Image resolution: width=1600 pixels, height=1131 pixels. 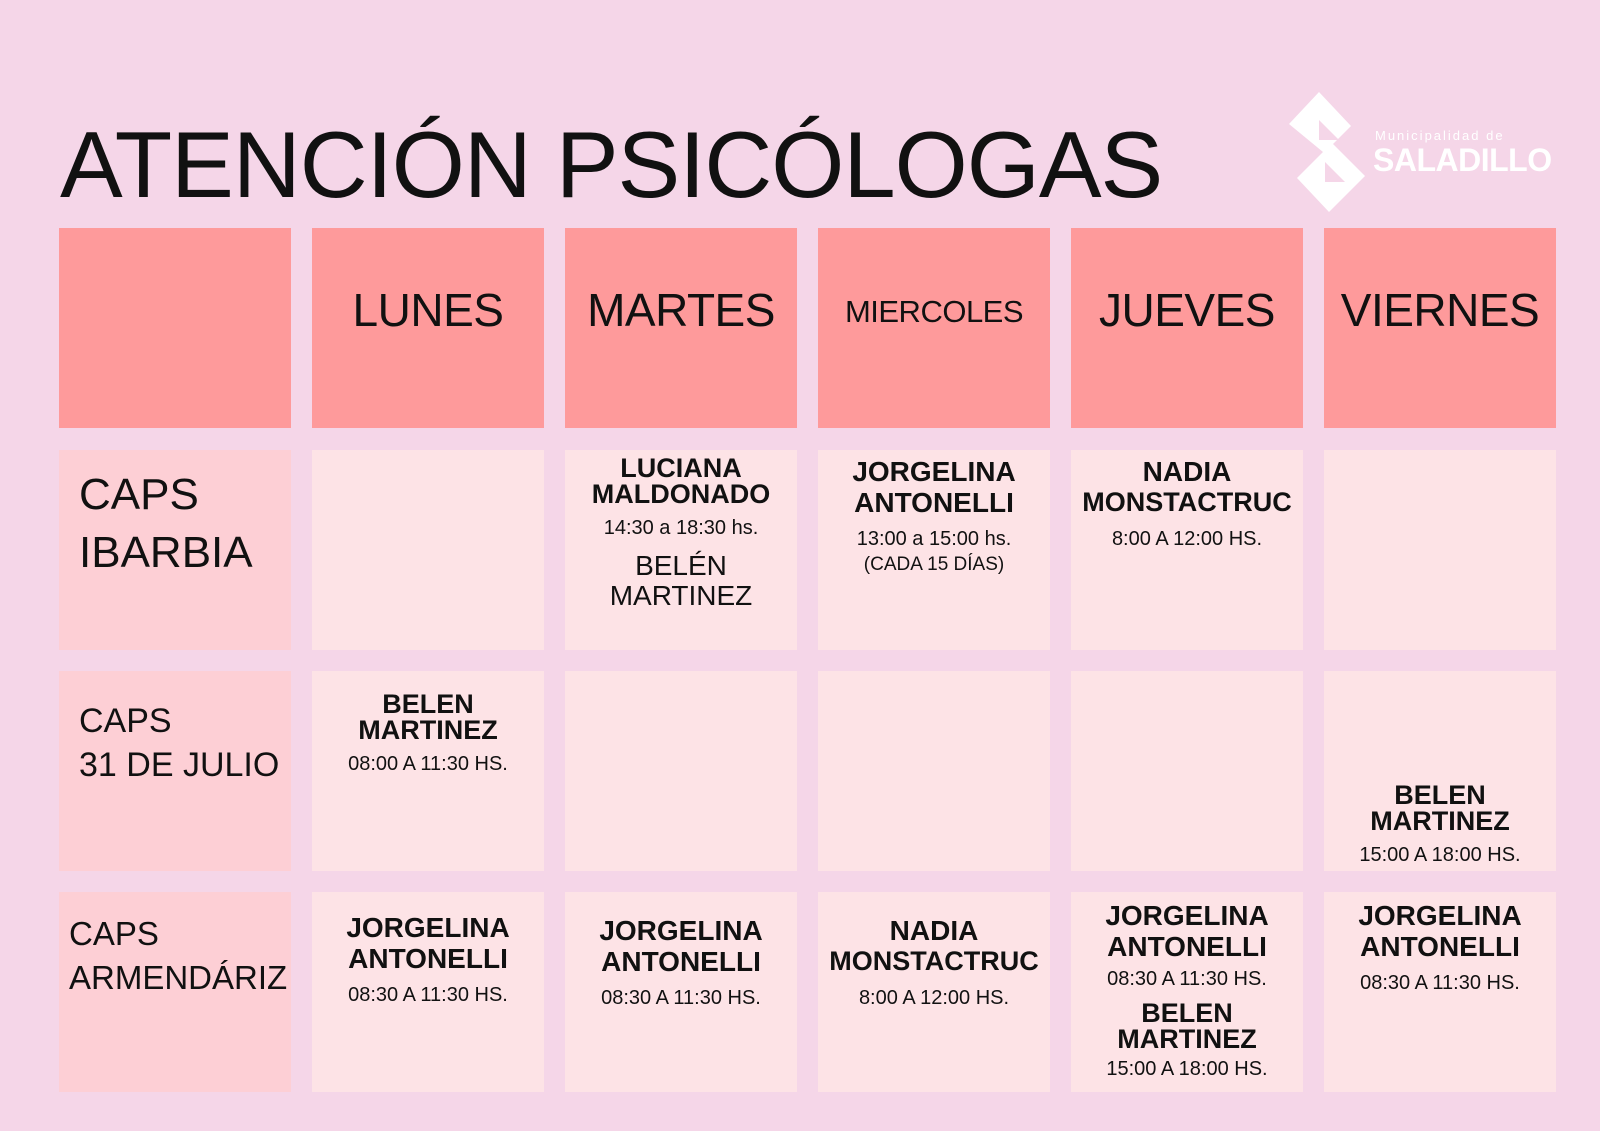 What do you see at coordinates (681, 528) in the screenshot?
I see `schedule-hours: 14:30 a 18:30 hs.` at bounding box center [681, 528].